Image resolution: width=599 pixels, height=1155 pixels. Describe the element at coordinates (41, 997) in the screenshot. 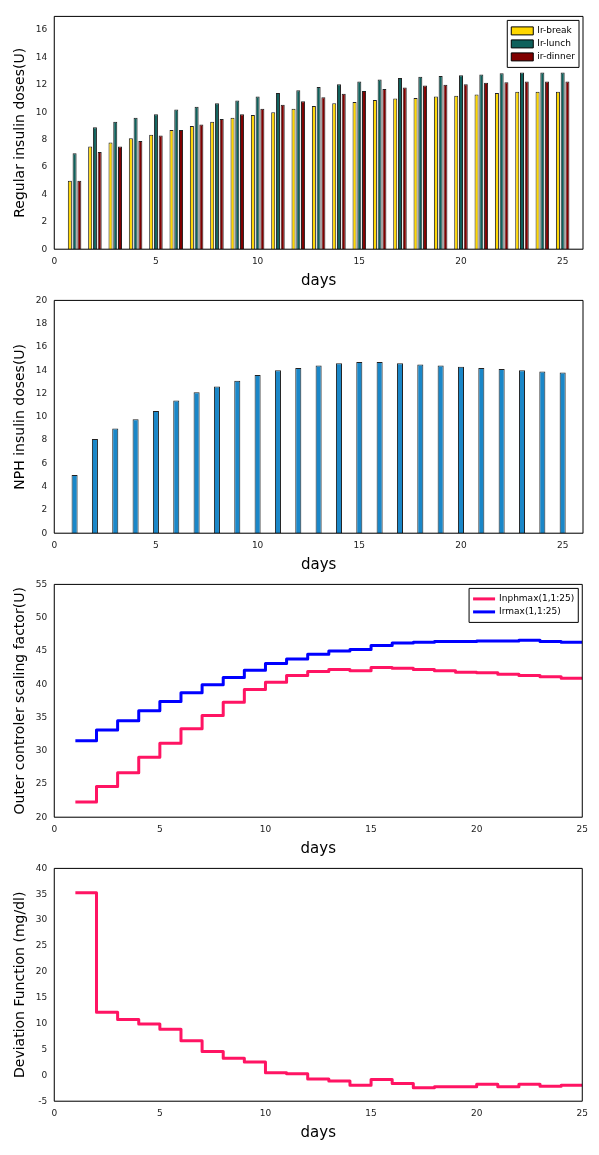

I see `y-tick-label: 15` at that location.